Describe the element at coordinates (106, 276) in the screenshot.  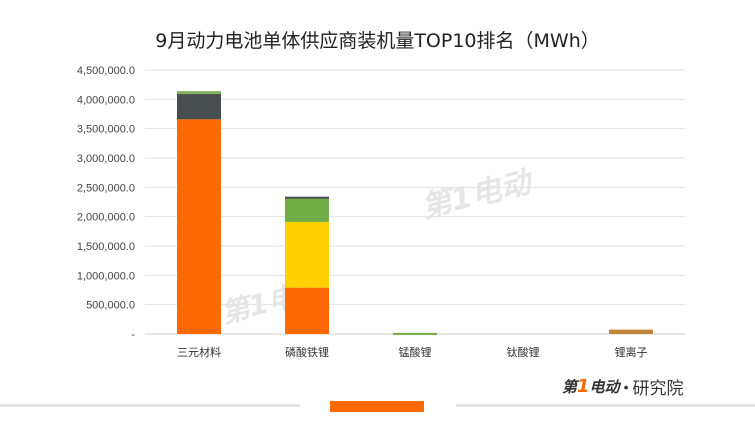
I see `y-tick-label: 1,000,000.0` at that location.